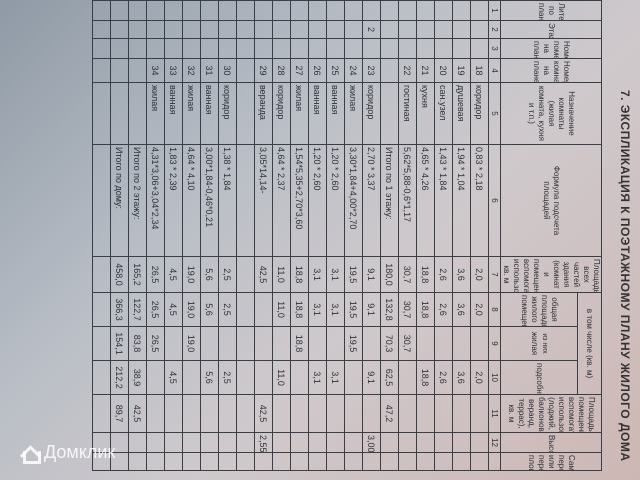 This screenshot has width=640, height=480. What do you see at coordinates (245, 70) in the screenshot?
I see `cell-no` at bounding box center [245, 70].